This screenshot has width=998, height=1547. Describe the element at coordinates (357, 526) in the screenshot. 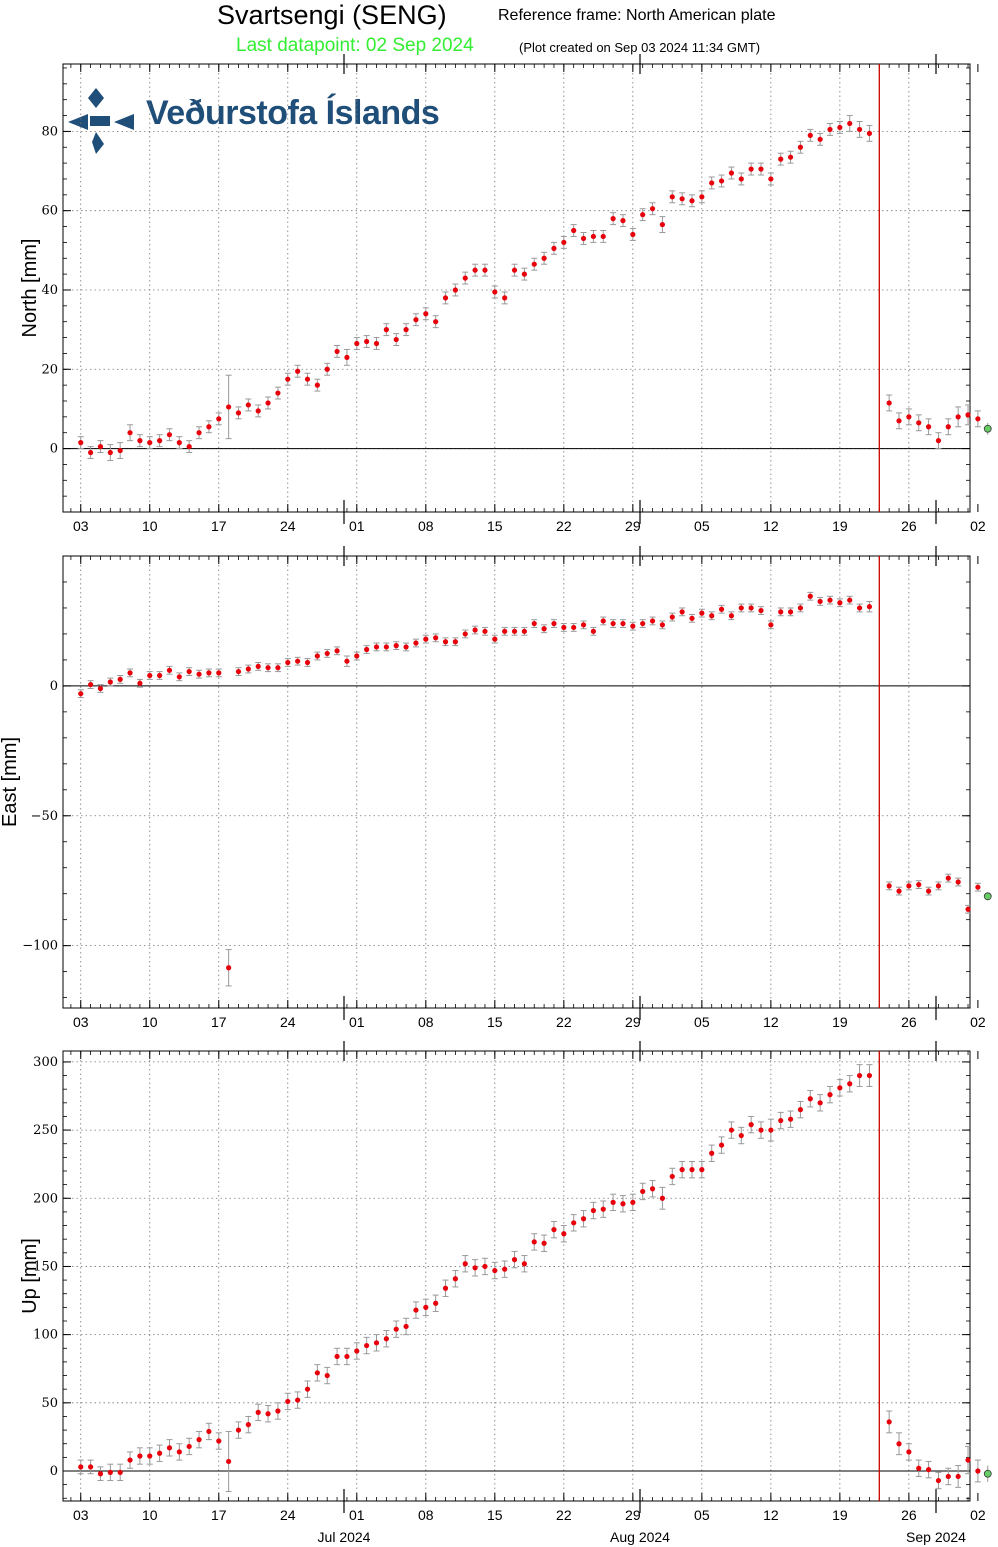

I see `x-tick-label: 01` at that location.